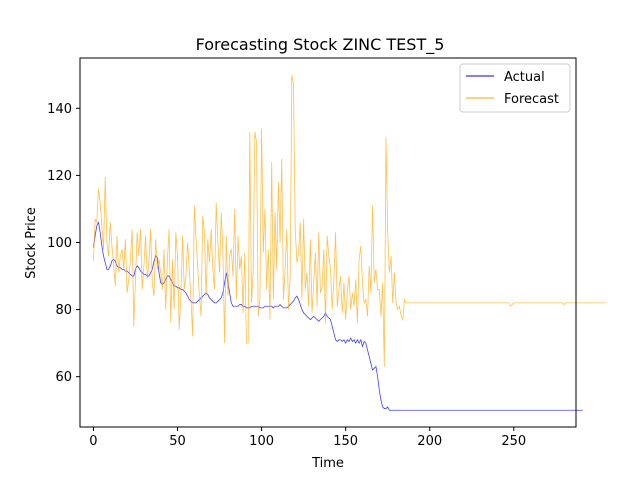  I want to click on x-tick-label: 200, so click(429, 441).